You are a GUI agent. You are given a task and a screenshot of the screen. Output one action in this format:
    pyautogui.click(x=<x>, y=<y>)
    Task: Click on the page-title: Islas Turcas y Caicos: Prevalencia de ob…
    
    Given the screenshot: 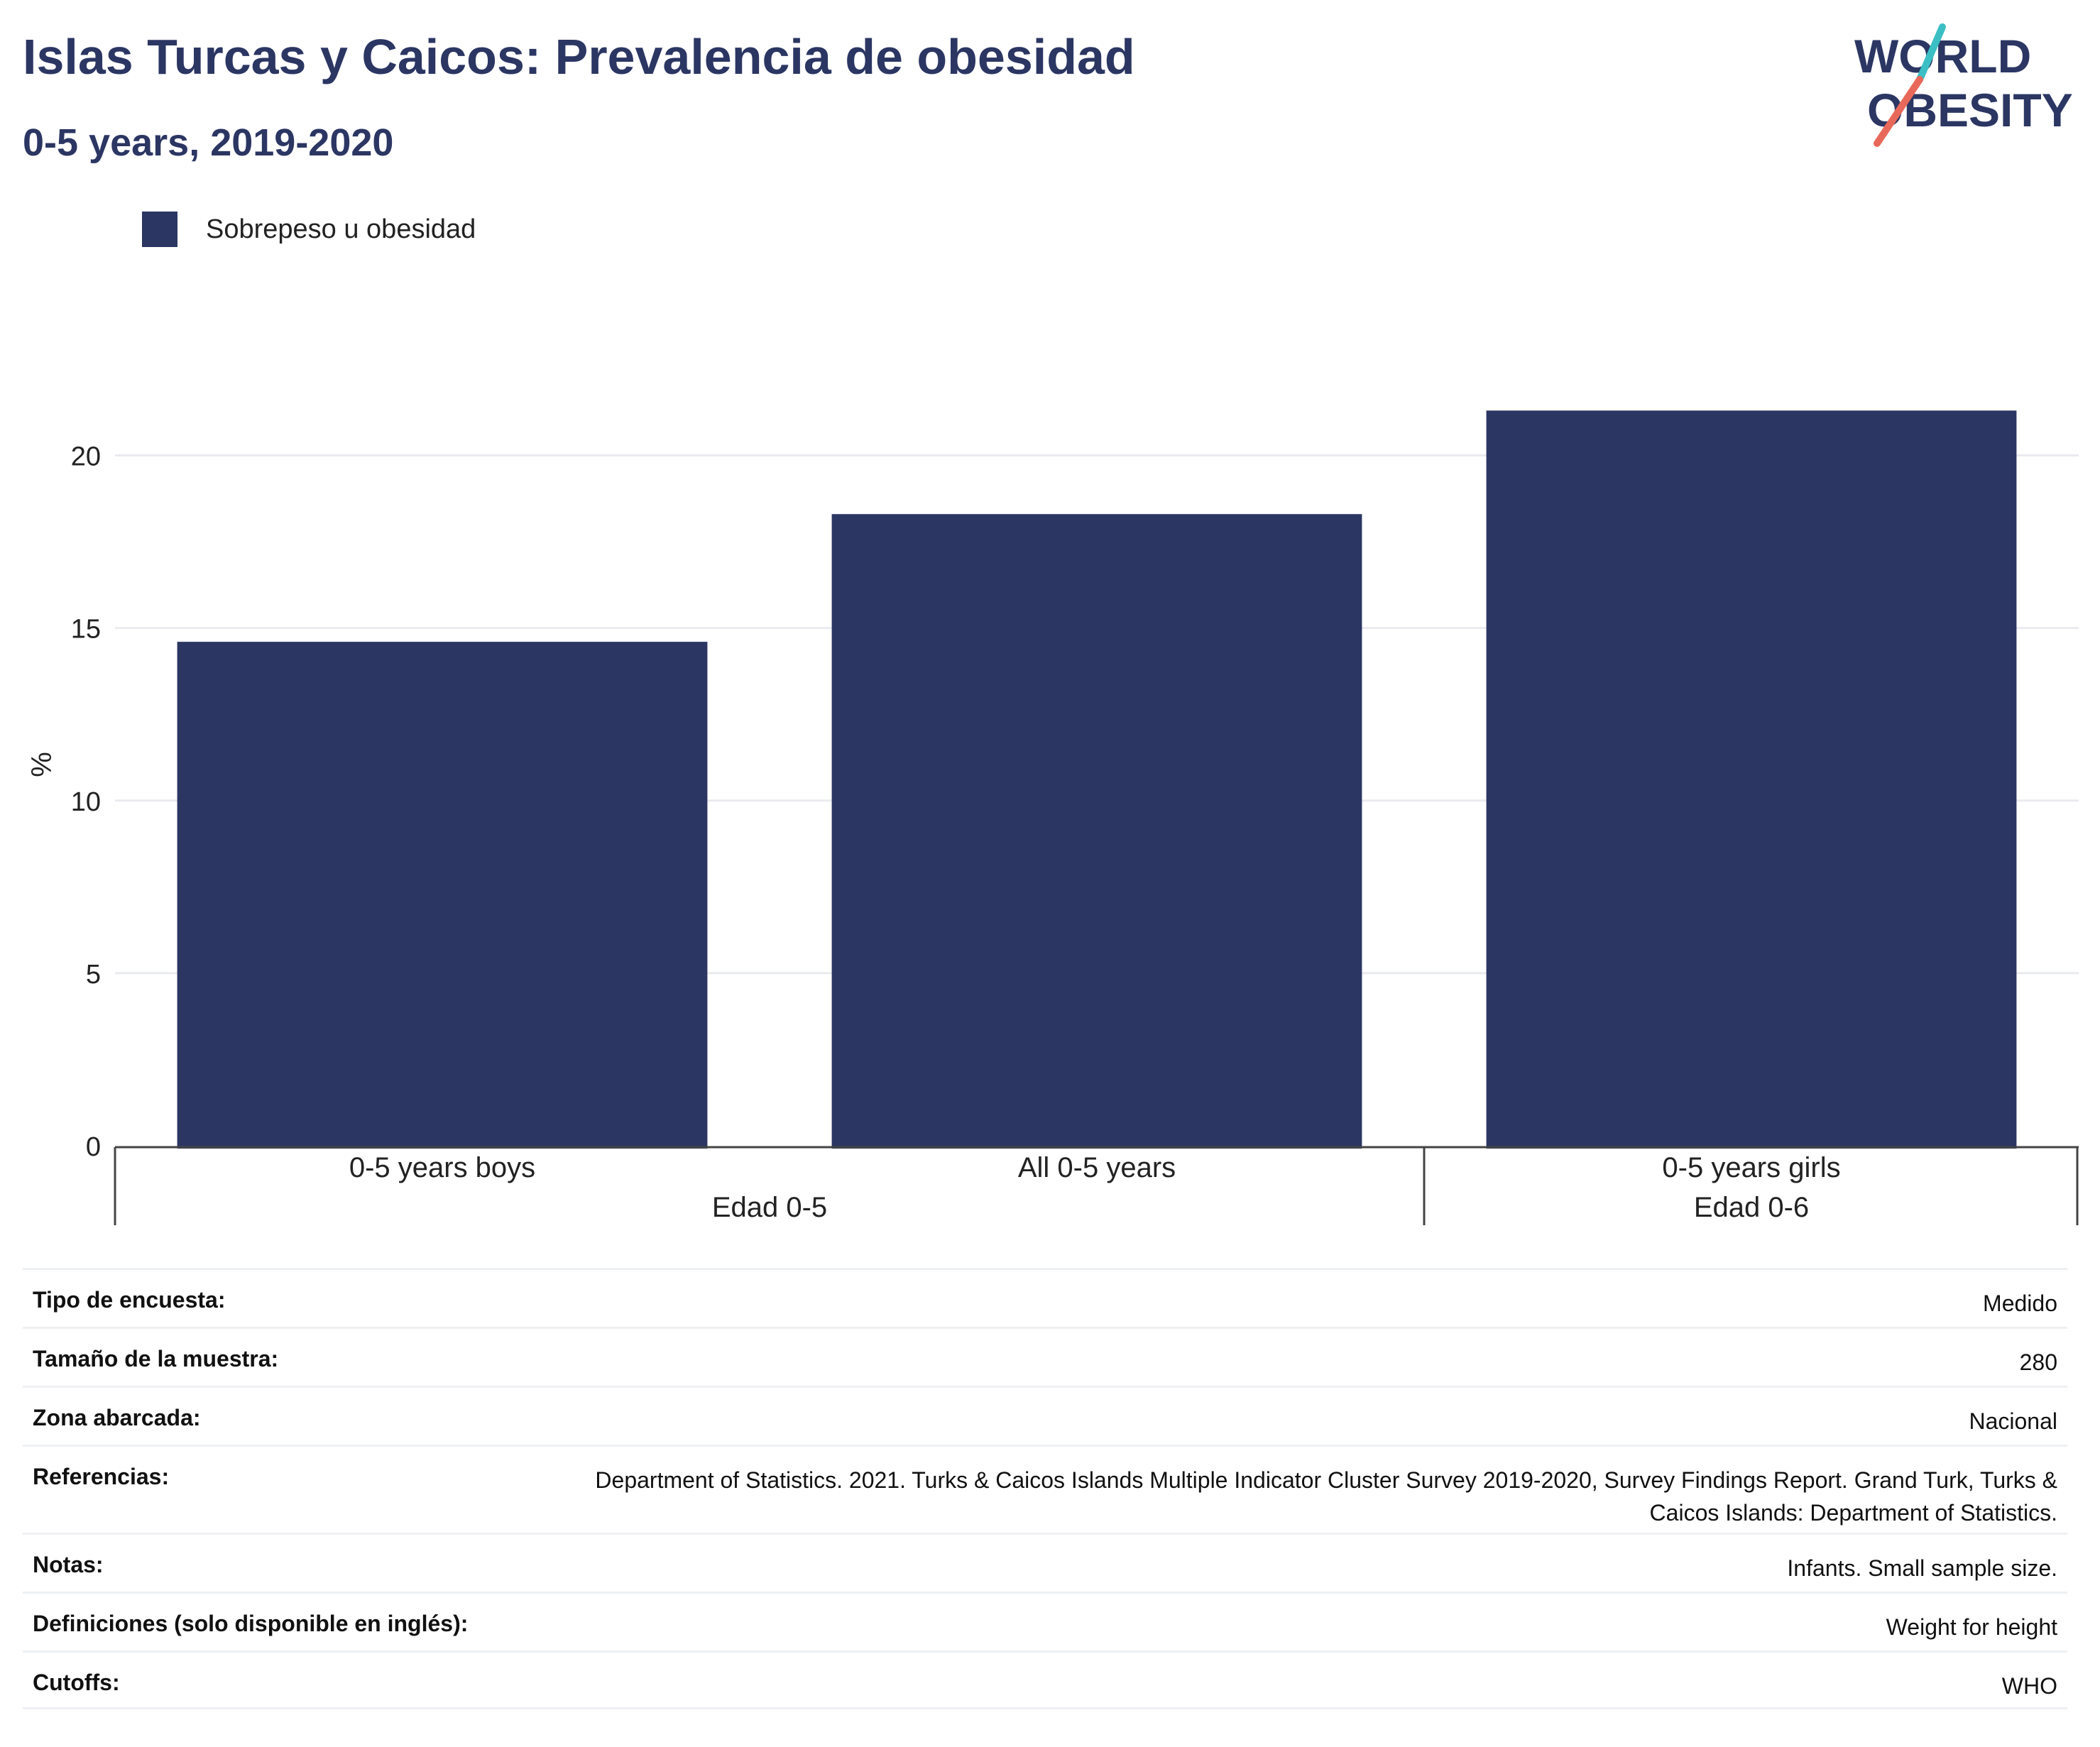 What is the action you would take?
    pyautogui.click(x=579, y=56)
    